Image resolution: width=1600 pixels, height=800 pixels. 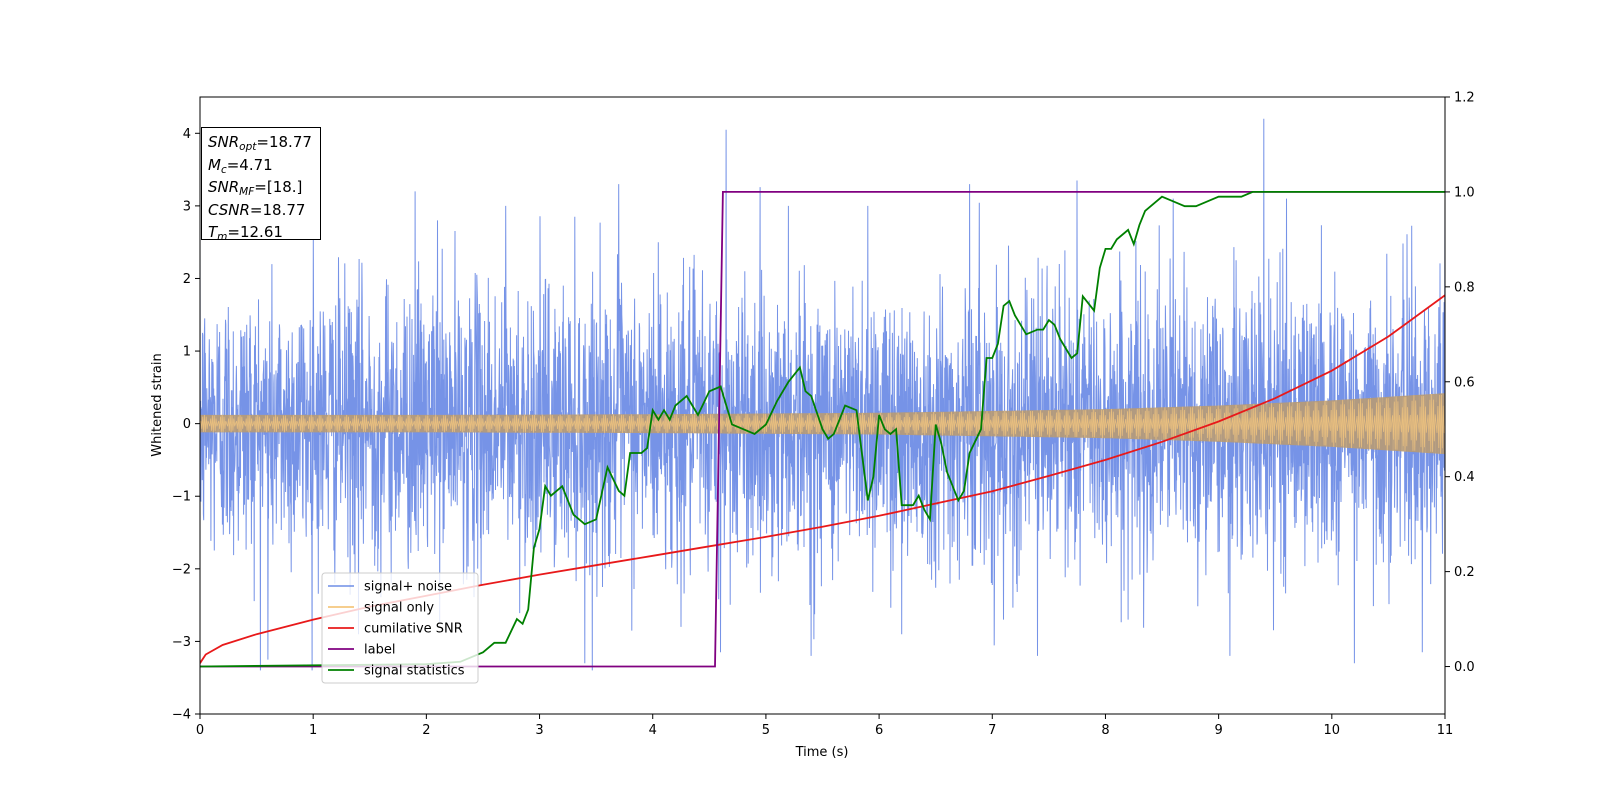 I want to click on x-tick-label: 3, so click(x=539, y=730).